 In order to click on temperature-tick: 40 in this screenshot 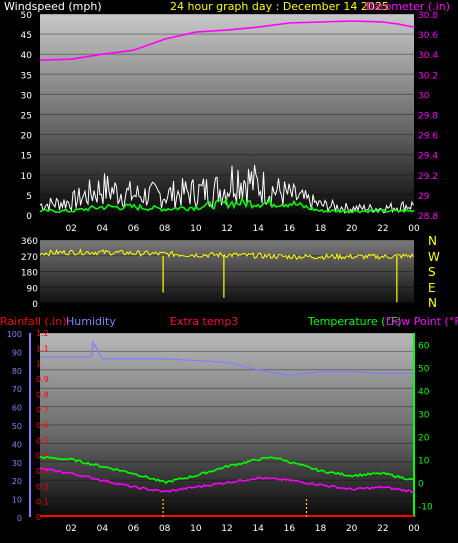, I will do `click(424, 393)`.